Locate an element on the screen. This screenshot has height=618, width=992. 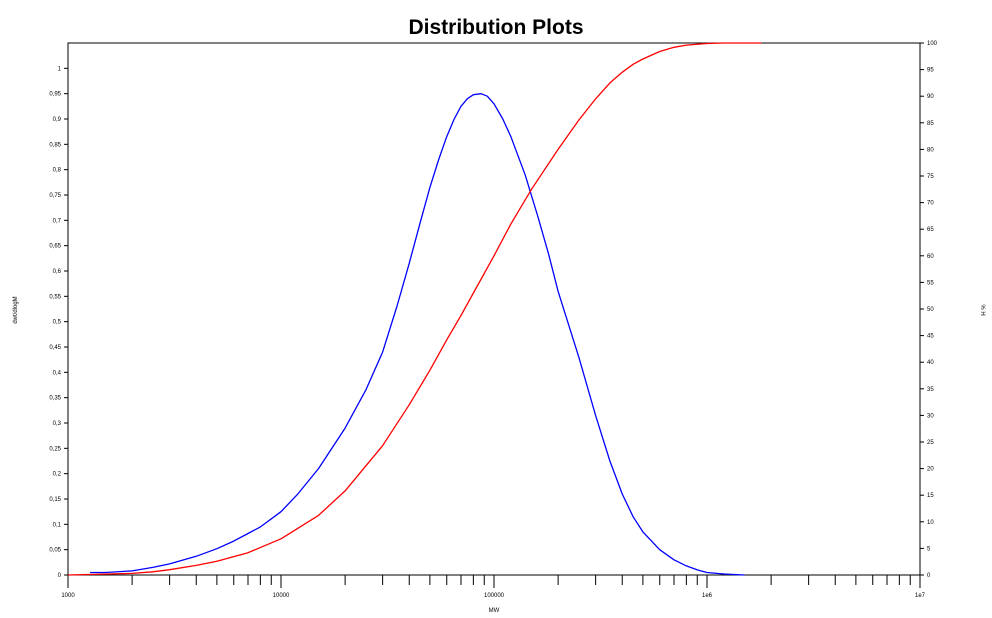
x-axis-label: MW is located at coordinates (494, 611).